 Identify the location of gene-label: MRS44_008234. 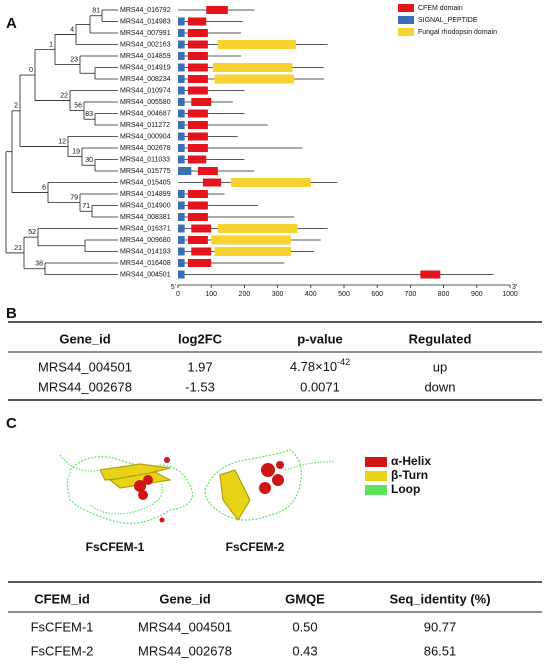
(145, 79).